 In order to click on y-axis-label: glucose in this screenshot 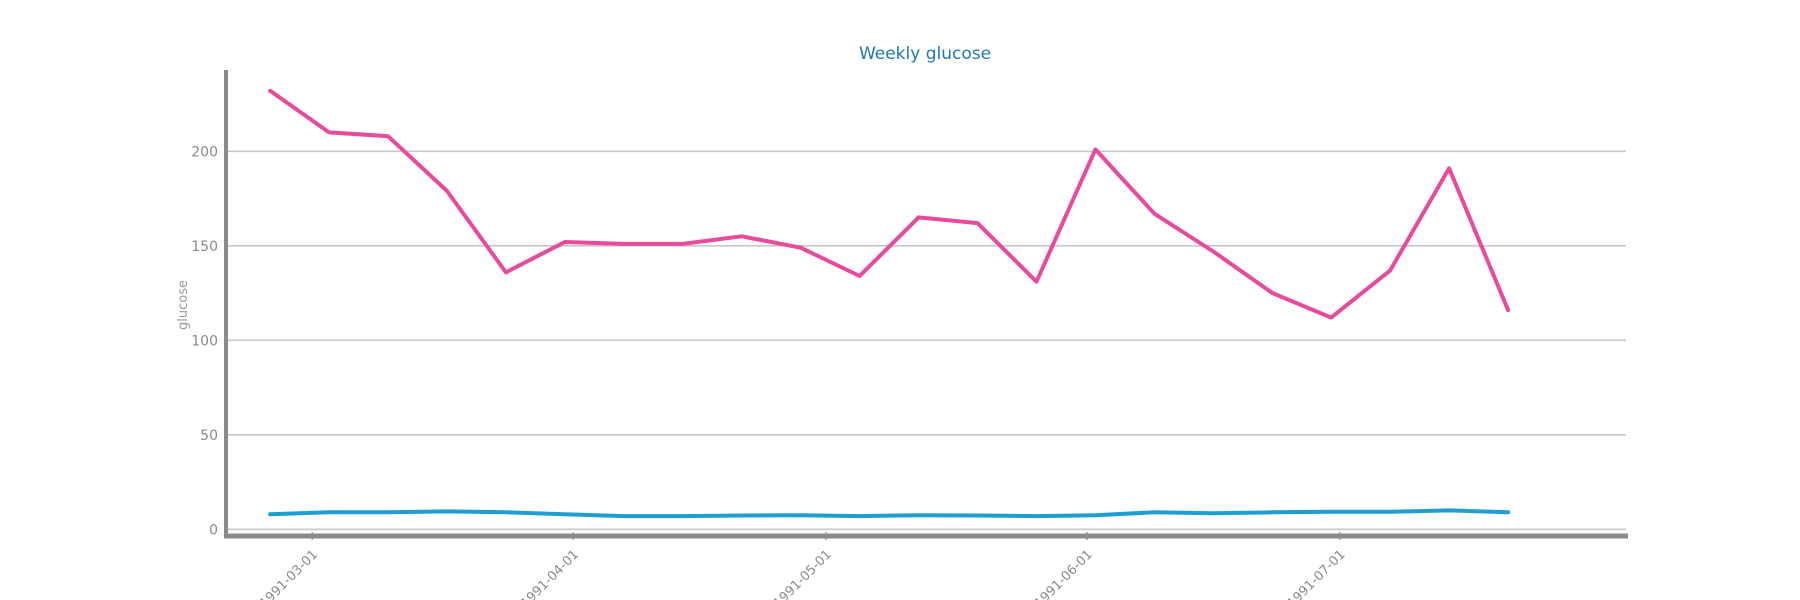, I will do `click(183, 305)`.